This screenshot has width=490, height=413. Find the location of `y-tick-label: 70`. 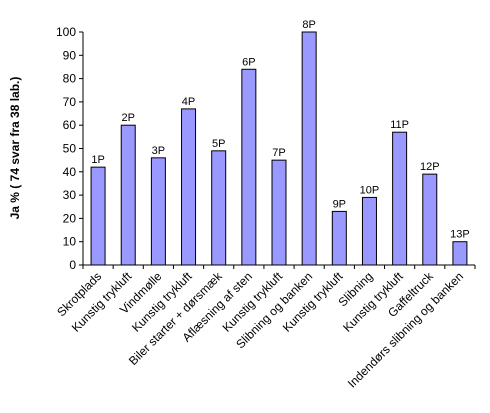

y-tick-label: 70 is located at coordinates (70, 102).